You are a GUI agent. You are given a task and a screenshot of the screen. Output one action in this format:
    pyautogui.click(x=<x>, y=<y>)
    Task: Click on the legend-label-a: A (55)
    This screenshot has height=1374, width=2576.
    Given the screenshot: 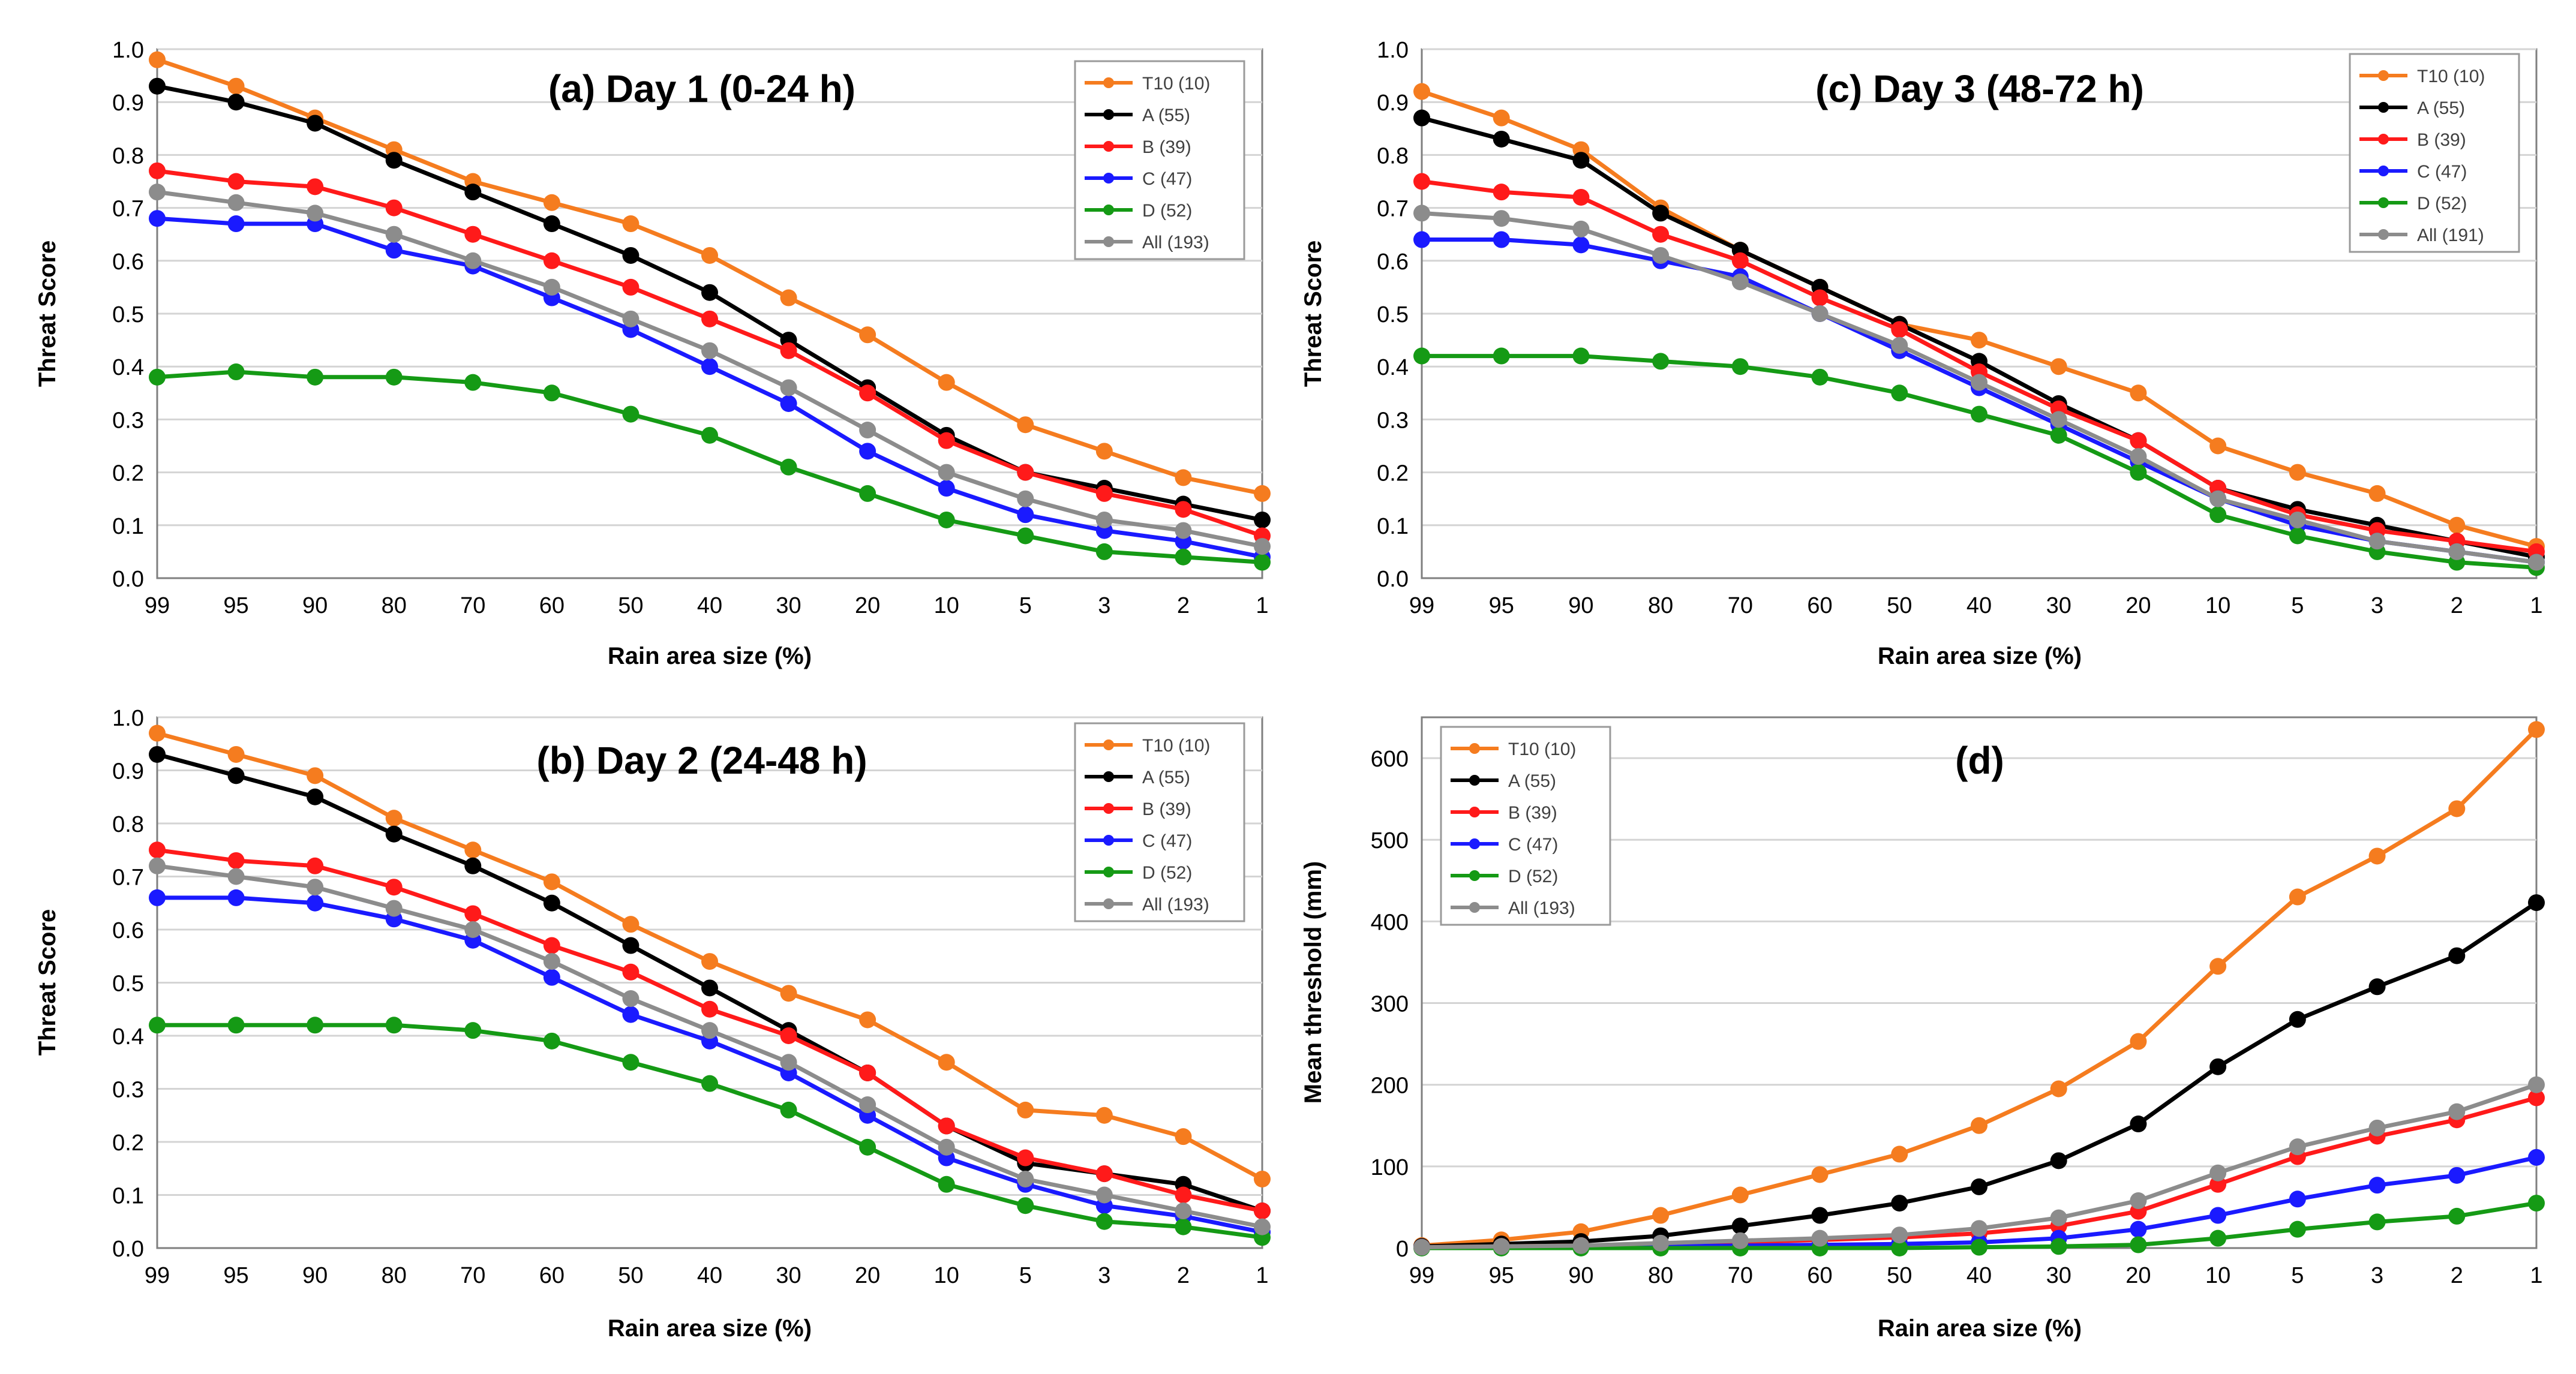 What is the action you would take?
    pyautogui.click(x=1166, y=115)
    